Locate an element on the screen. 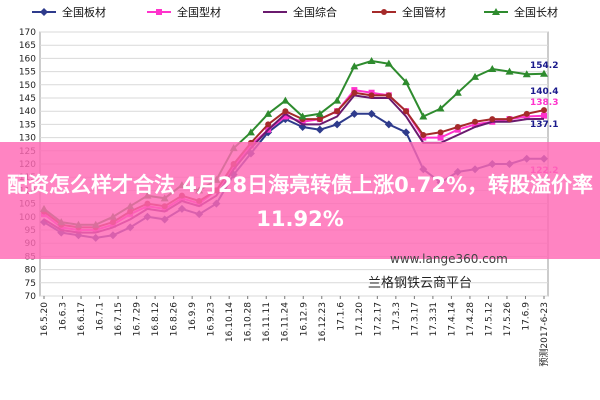 The height and width of the screenshot is (400, 600). y-tick-label: 70 is located at coordinates (31, 297).